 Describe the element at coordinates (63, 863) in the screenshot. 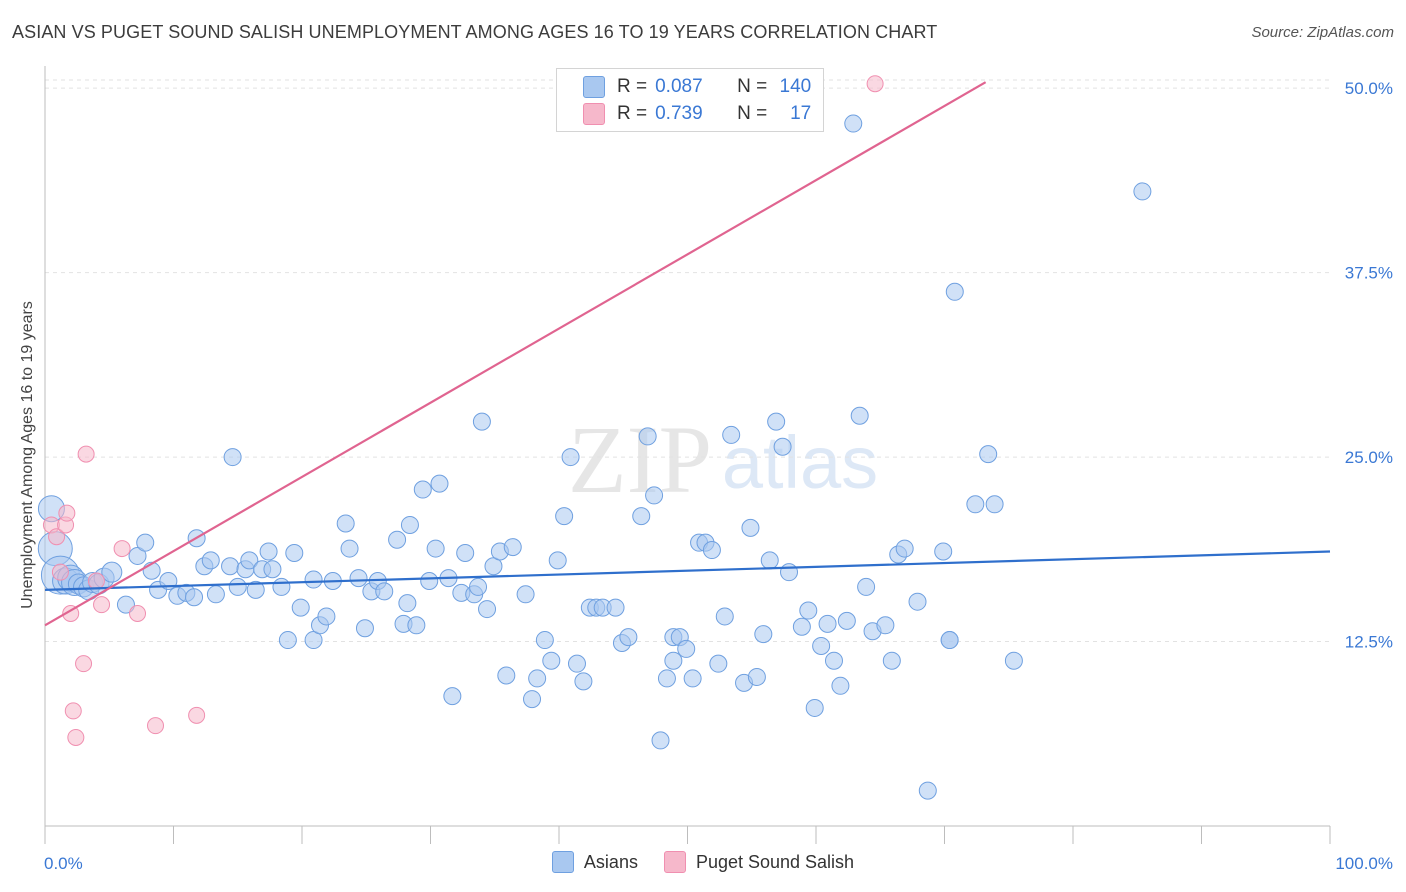

I see `x-tick-label-min: 0.0%` at that location.